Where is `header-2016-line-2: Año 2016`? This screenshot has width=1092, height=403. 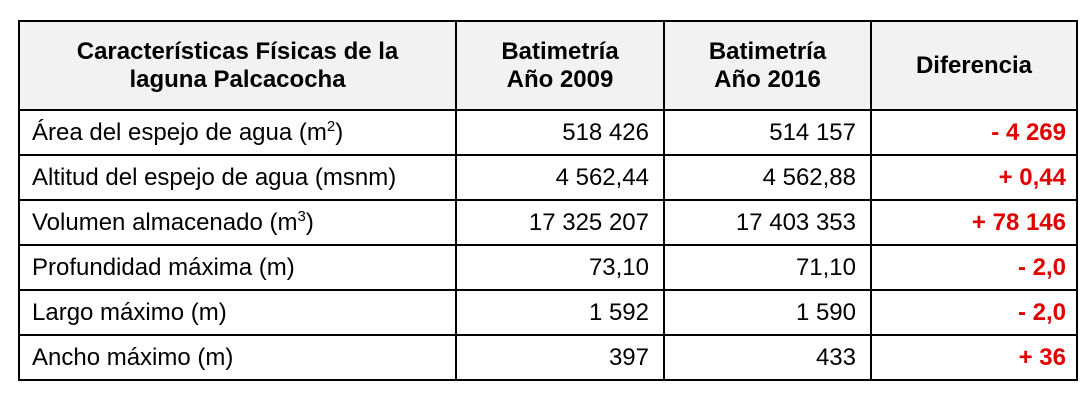
header-2016-line-2: Año 2016 is located at coordinates (767, 79).